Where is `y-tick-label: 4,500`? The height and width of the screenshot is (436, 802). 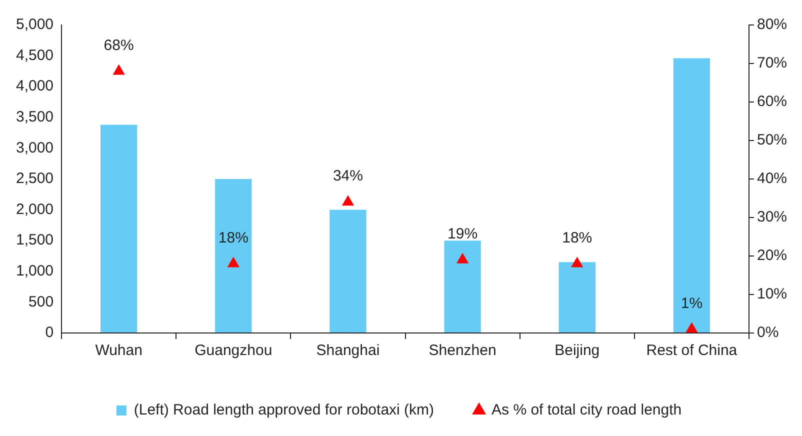
y-tick-label: 4,500 is located at coordinates (35, 55).